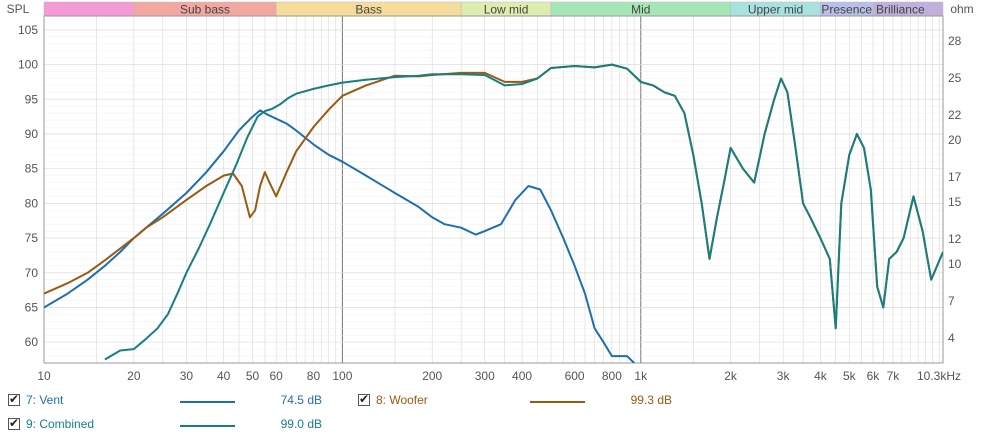 This screenshot has width=1000, height=439. I want to click on band-label-low-mid: Low mid, so click(506, 10).